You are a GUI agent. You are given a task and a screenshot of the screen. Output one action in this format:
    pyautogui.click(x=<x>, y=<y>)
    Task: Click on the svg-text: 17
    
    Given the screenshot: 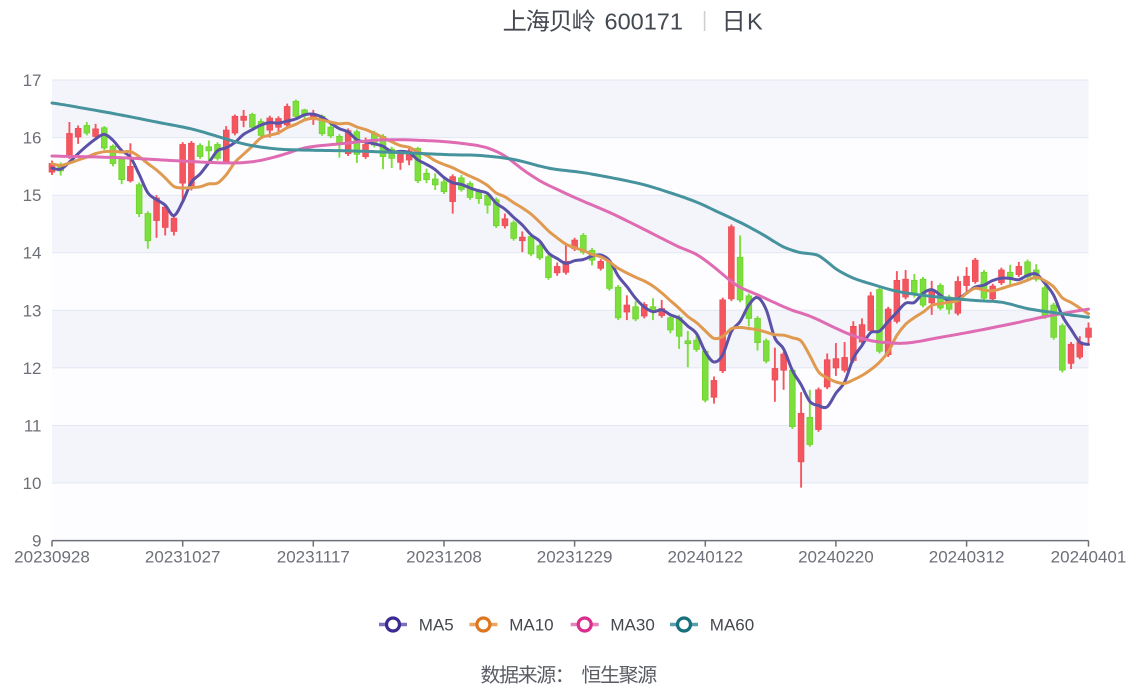 What is the action you would take?
    pyautogui.click(x=32, y=80)
    